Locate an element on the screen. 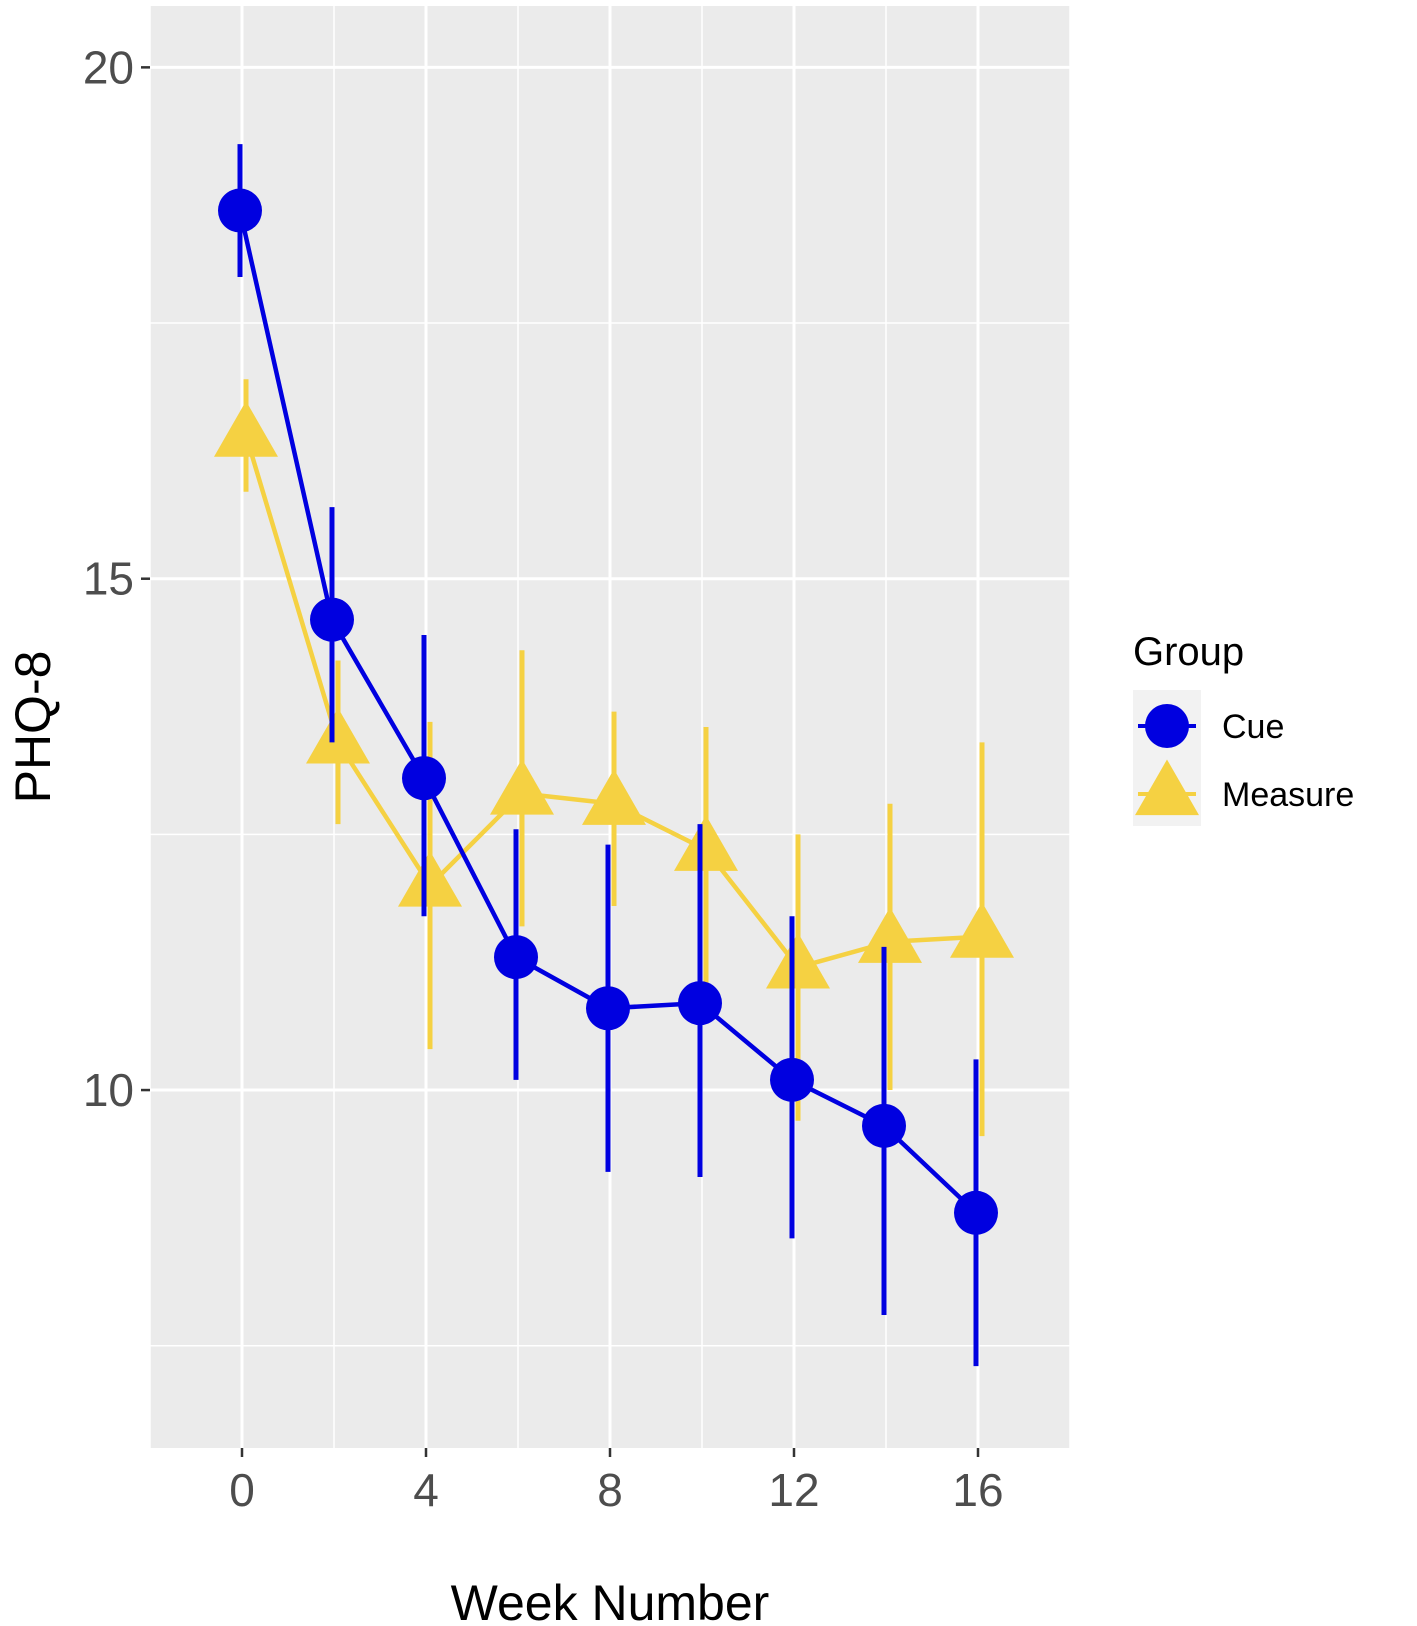 This screenshot has width=1417, height=1626. y-axis-title: PHQ-8 is located at coordinates (33, 727).